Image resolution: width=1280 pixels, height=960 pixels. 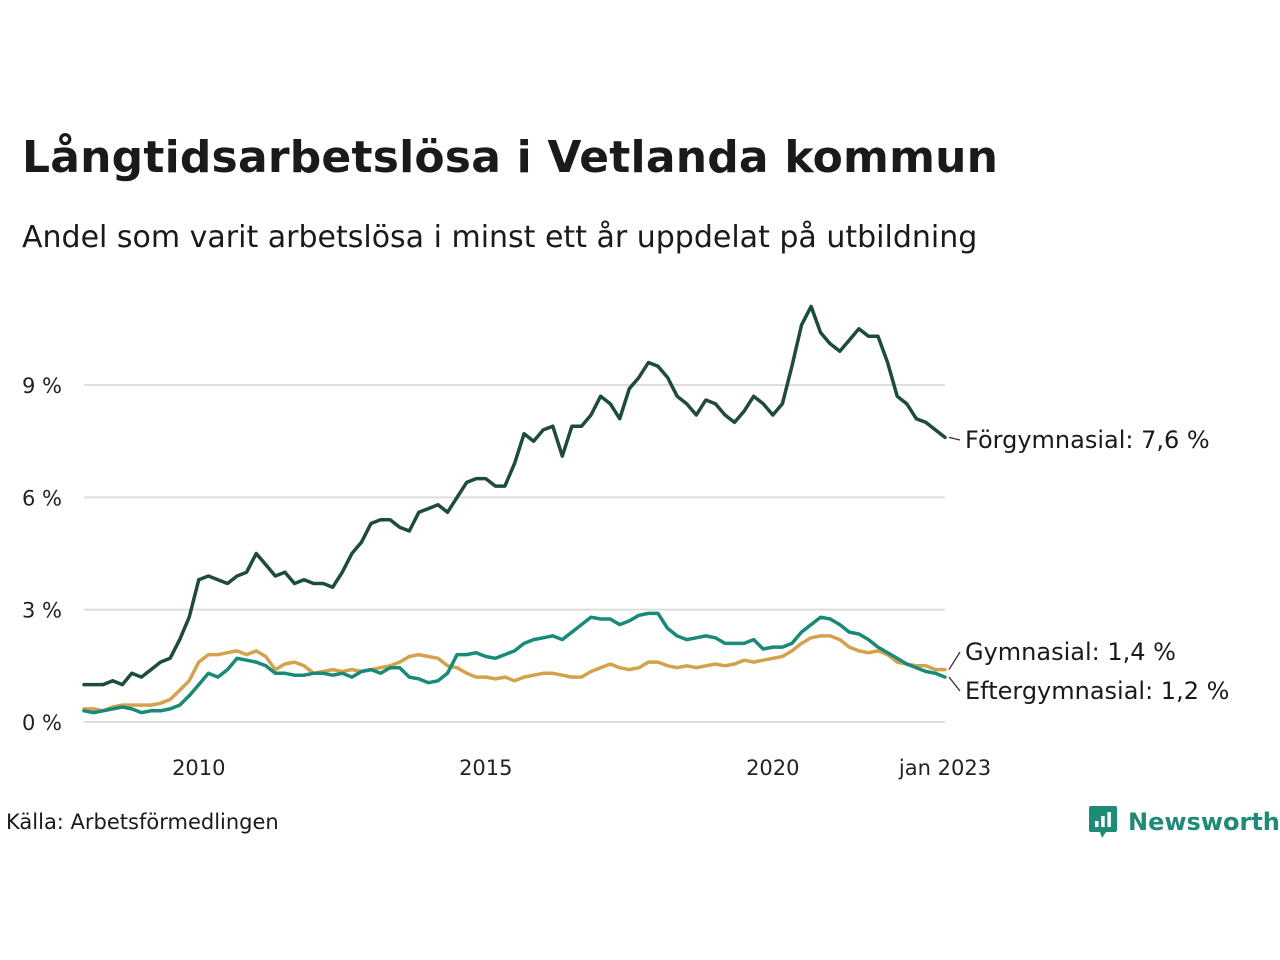 What do you see at coordinates (198, 768) in the screenshot?
I see `x-tick-label: 2010` at bounding box center [198, 768].